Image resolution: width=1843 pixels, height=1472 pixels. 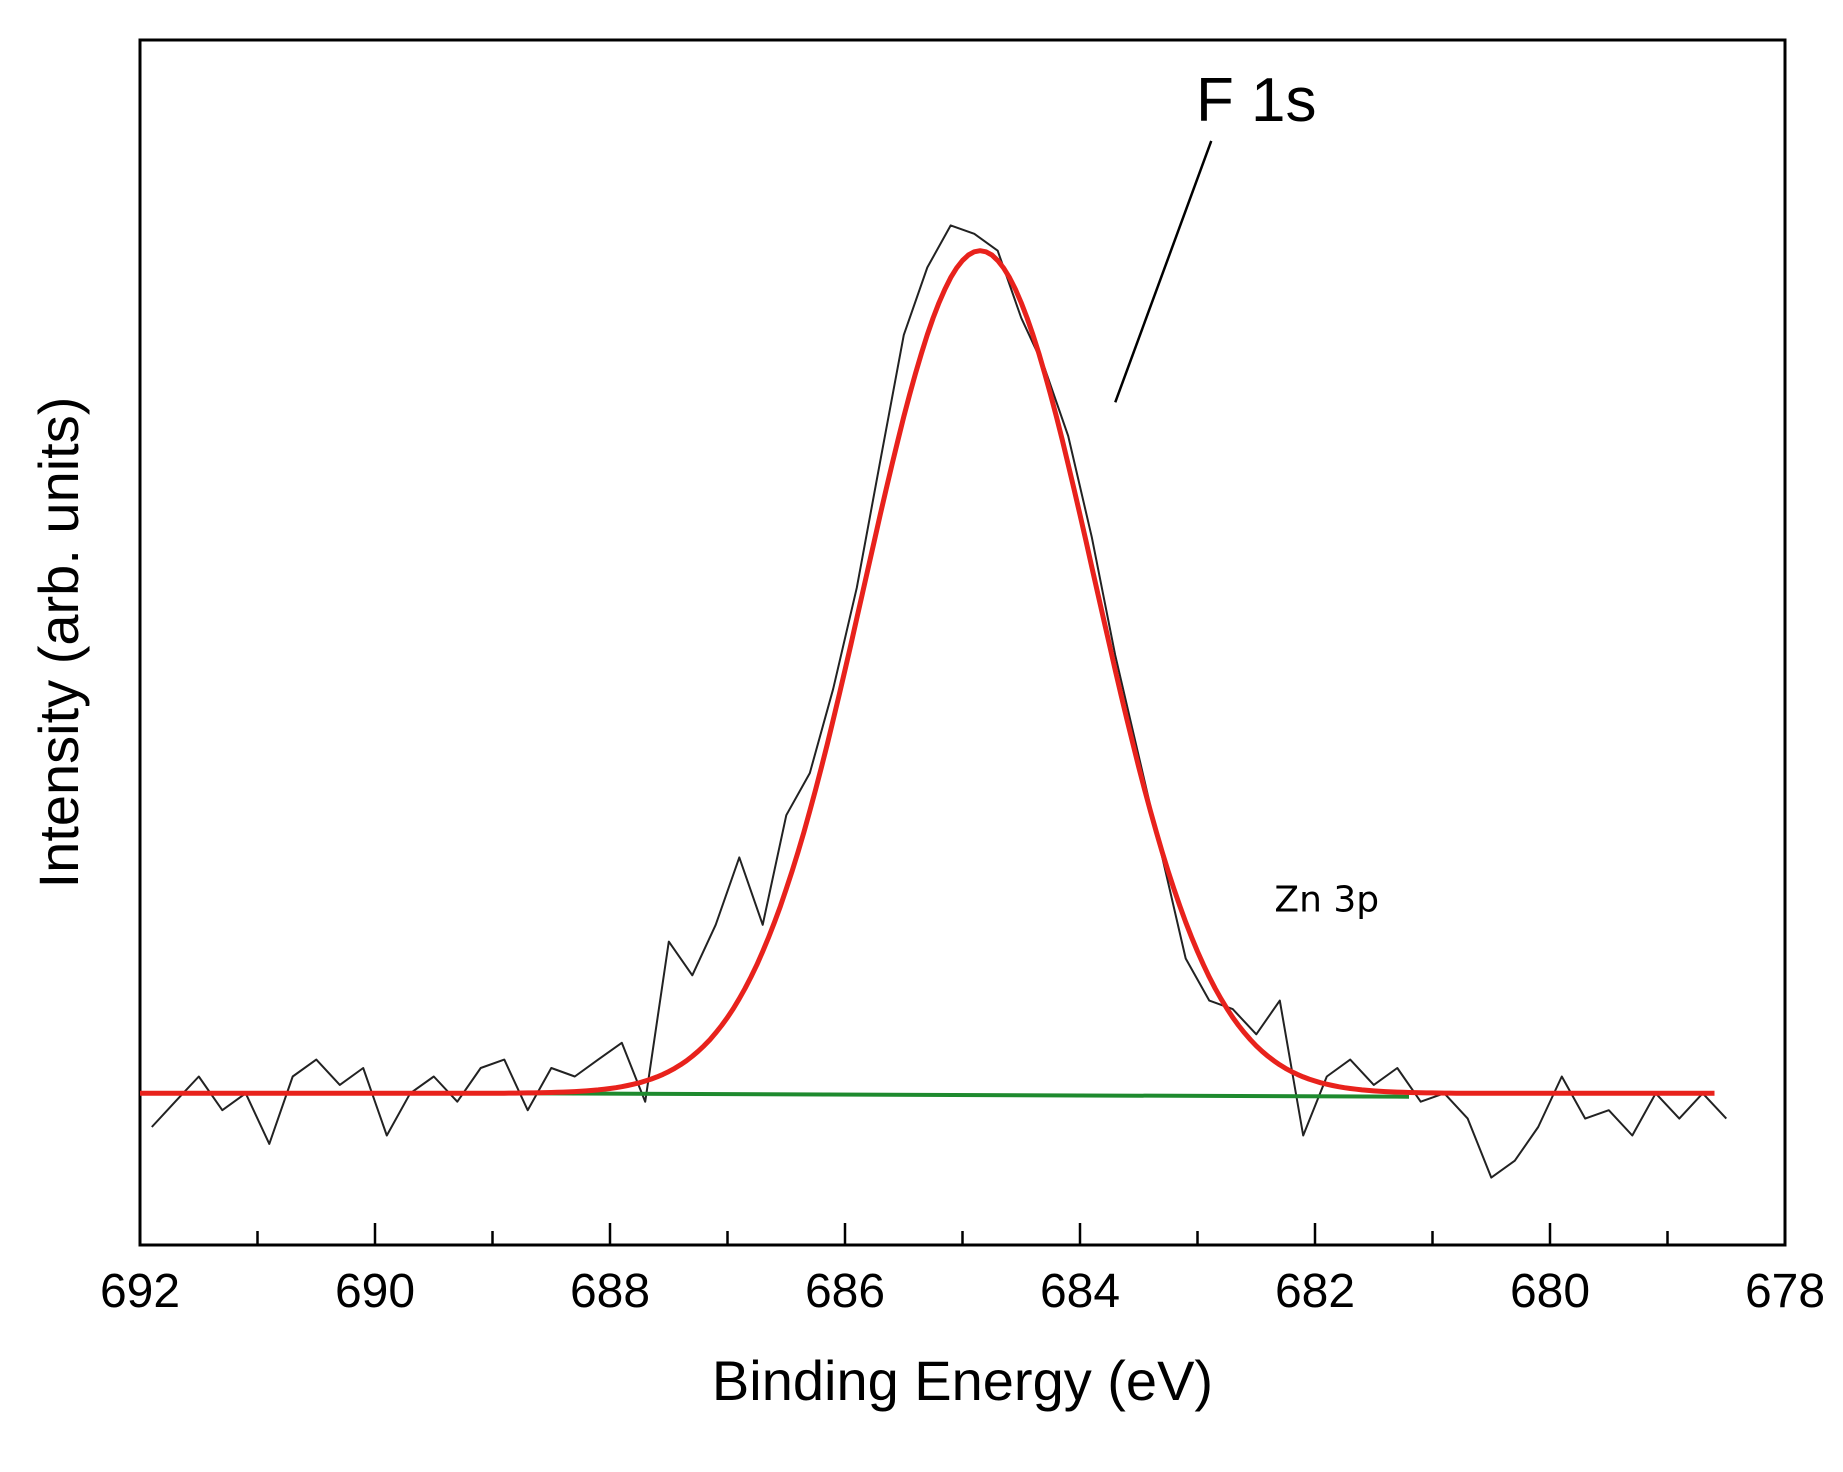 What do you see at coordinates (962, 1270) in the screenshot?
I see `x-axis: 692 690 688 686 684 682 680 678` at bounding box center [962, 1270].